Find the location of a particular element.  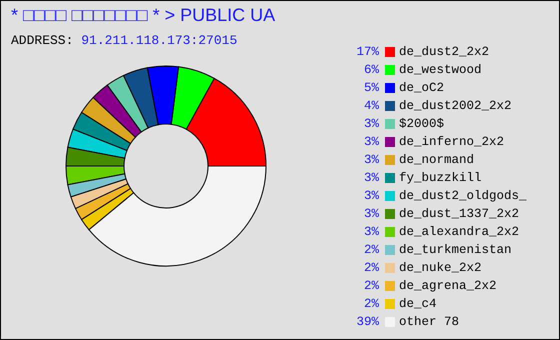

legend-label: de_turkmenistan is located at coordinates (455, 250).